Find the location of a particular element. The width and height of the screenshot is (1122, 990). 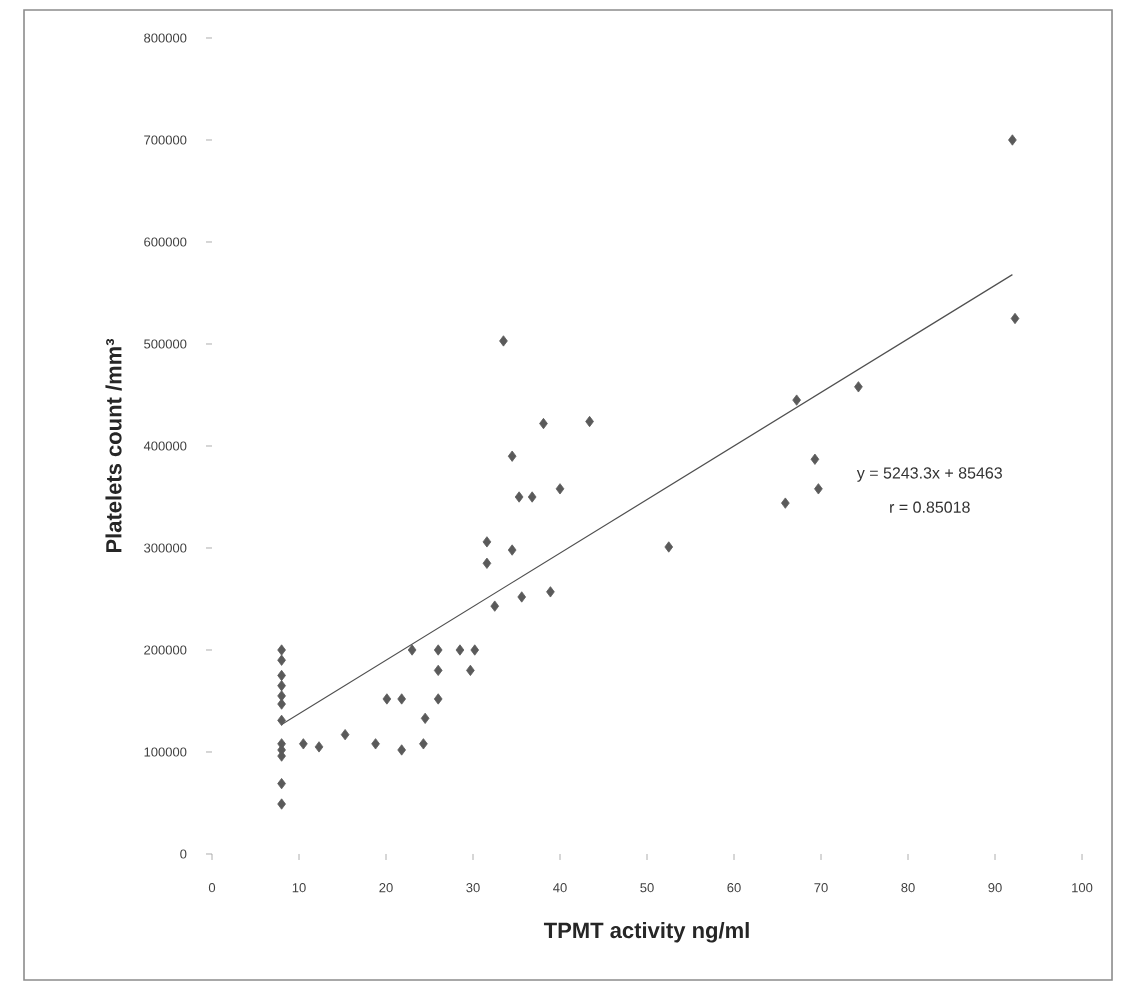

annotation: r = 0.85018 is located at coordinates (930, 507).